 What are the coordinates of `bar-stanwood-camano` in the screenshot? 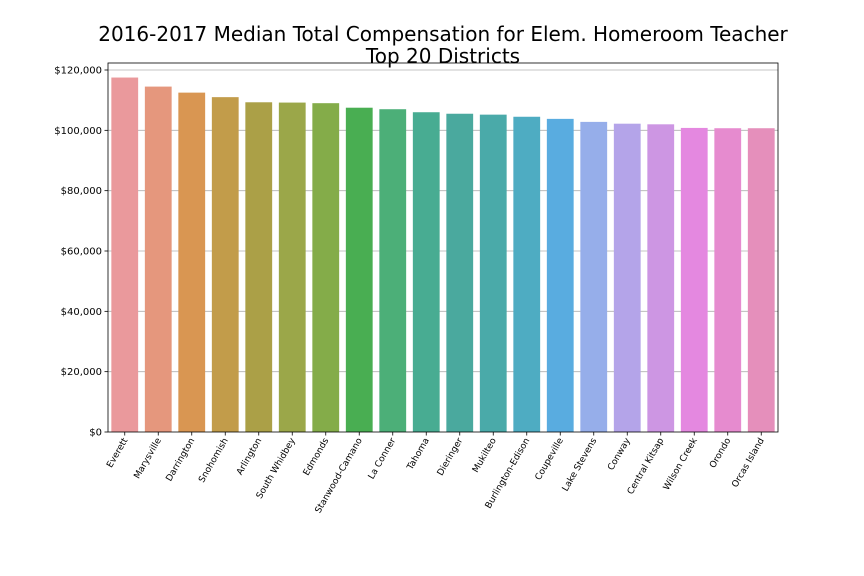 It's located at (359, 269).